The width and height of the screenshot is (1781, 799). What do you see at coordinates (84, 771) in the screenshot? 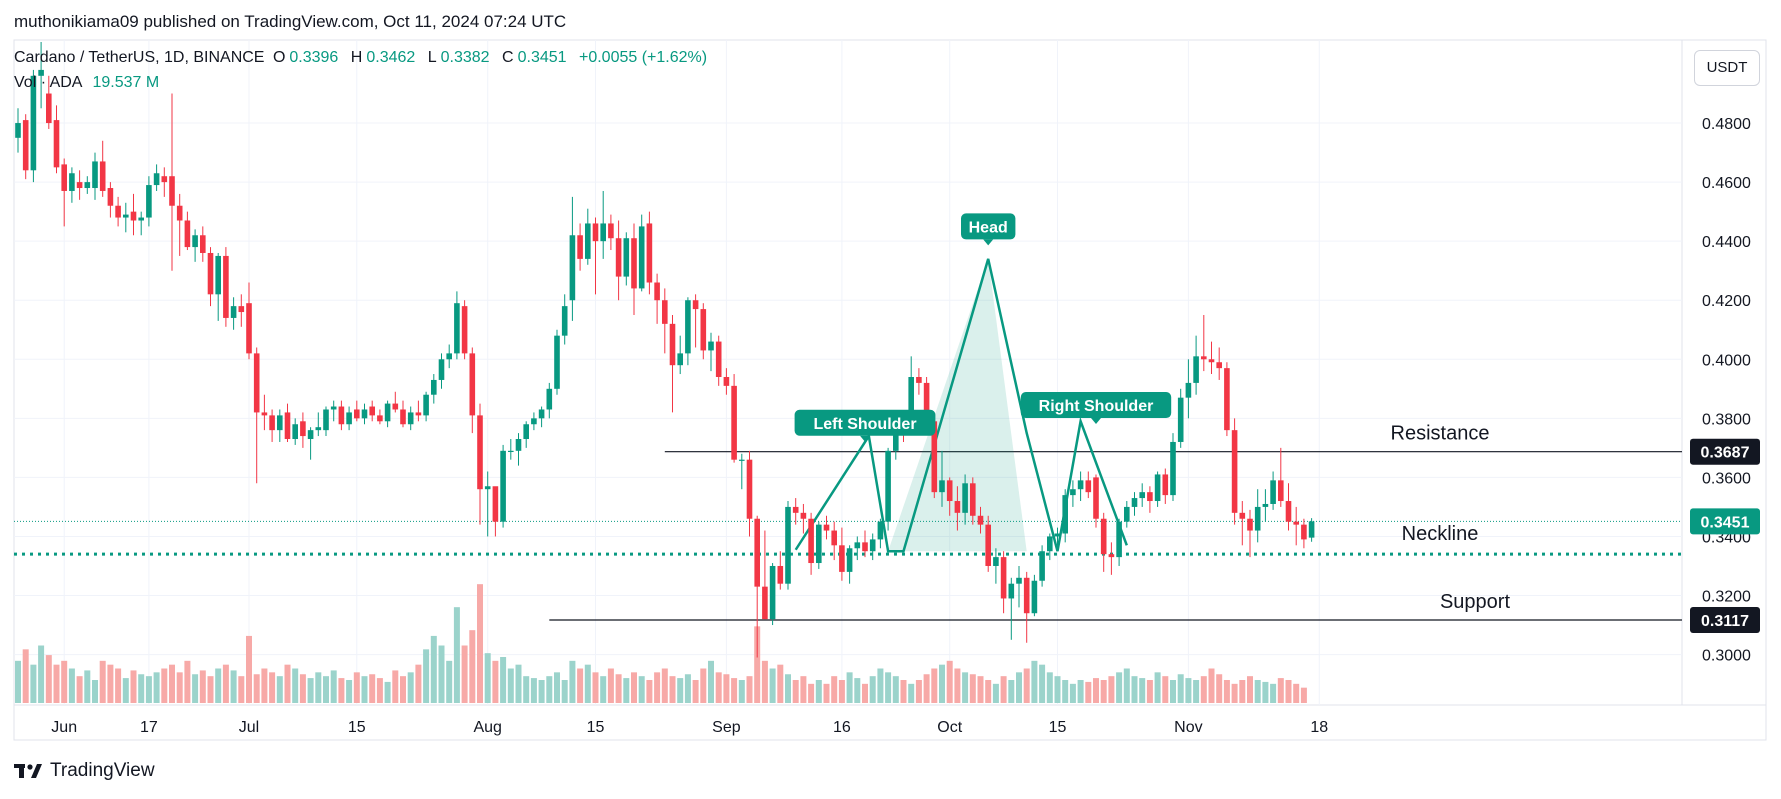
I see `tradingview-logo: TradingView` at bounding box center [84, 771].